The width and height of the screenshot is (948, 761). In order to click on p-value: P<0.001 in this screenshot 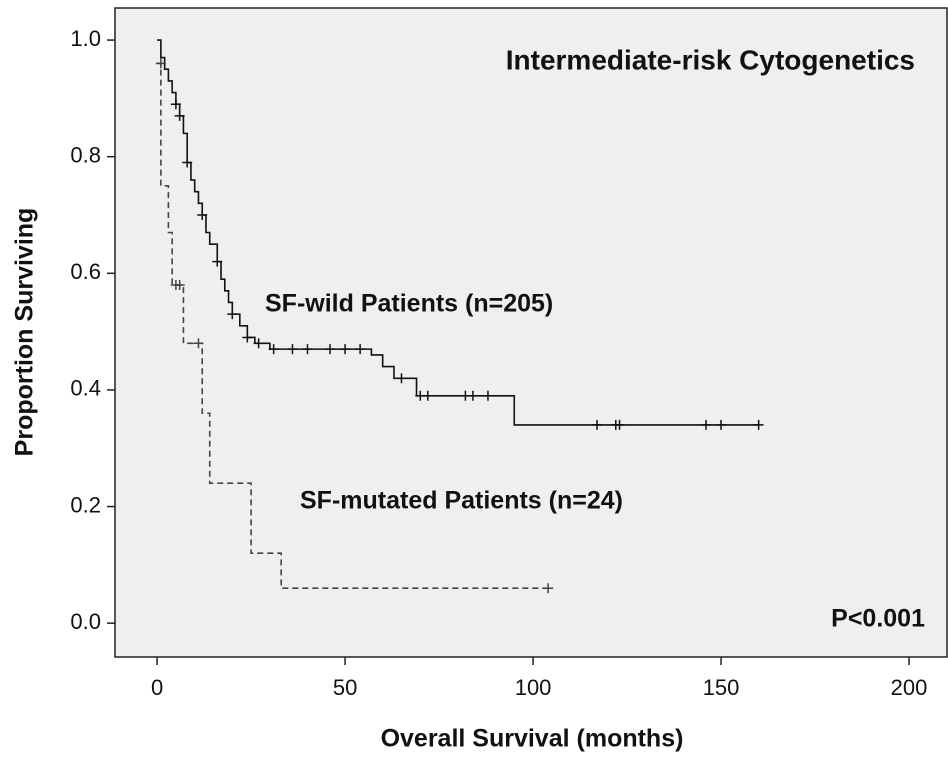, I will do `click(878, 619)`.